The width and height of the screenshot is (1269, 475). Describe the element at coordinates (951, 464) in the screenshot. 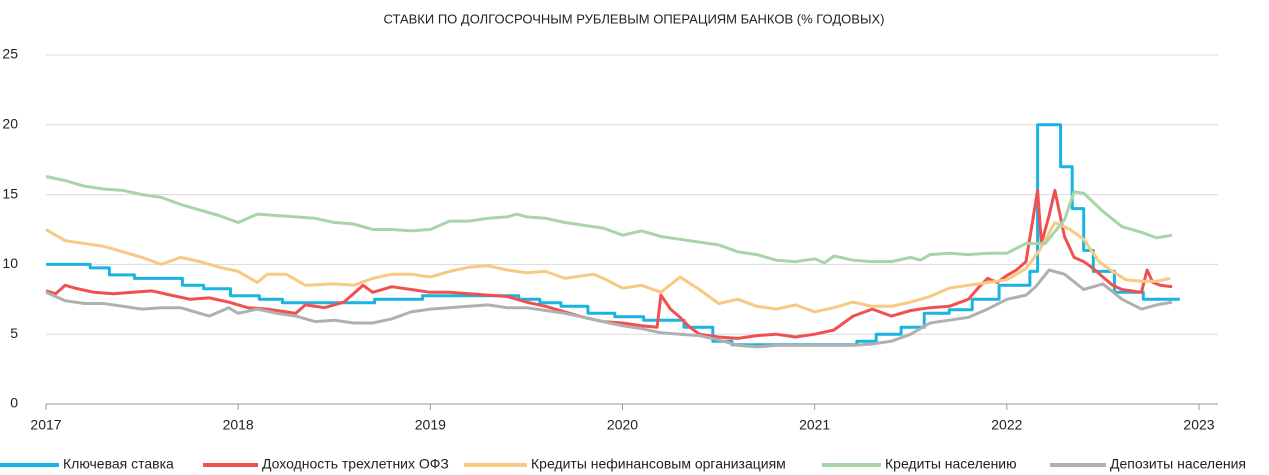

I see `legend-label: Кредиты населению` at that location.